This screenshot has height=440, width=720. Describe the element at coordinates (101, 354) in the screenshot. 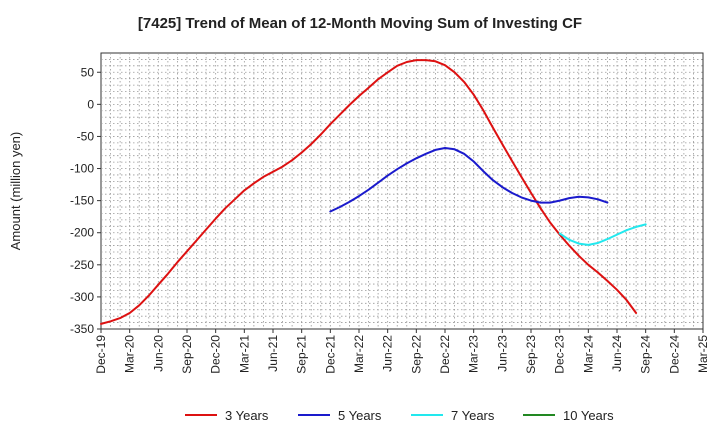

I see `x-tick-label: Dec-19` at that location.